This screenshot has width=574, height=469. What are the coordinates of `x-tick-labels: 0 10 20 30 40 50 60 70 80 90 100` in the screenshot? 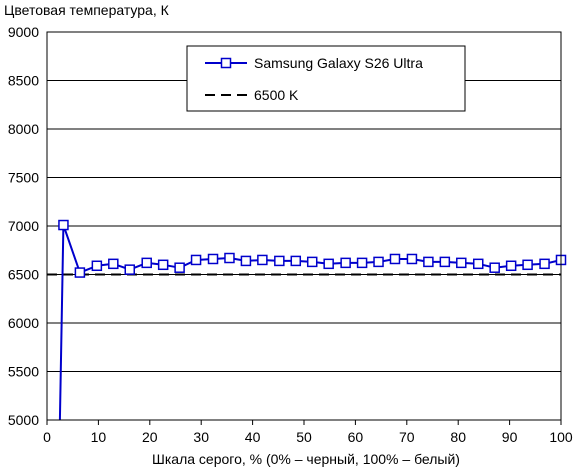 It's located at (308, 432).